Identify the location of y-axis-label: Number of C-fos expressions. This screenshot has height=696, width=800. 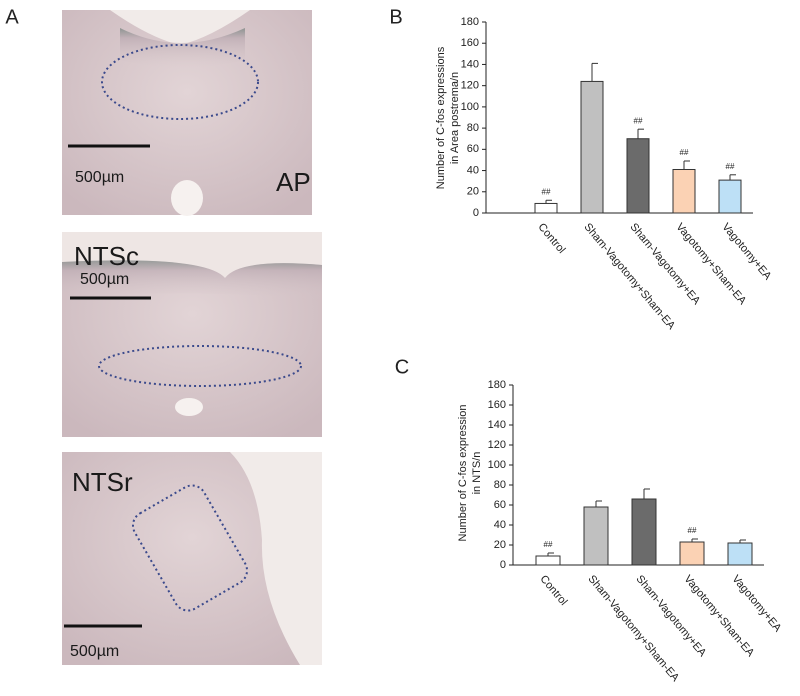
(441, 117).